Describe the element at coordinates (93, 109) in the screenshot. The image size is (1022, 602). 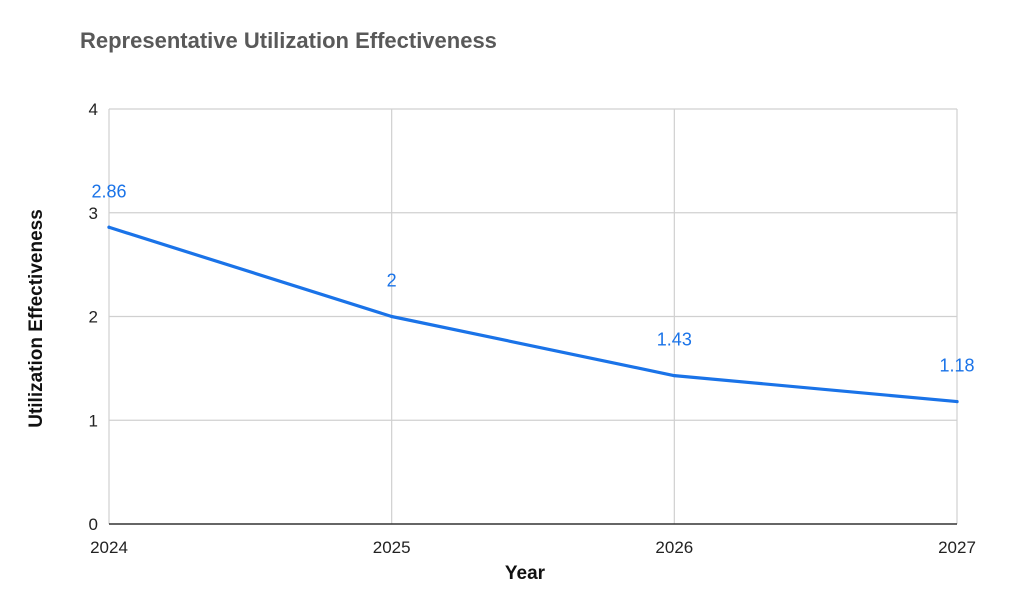
I see `y-tick-label: 4` at that location.